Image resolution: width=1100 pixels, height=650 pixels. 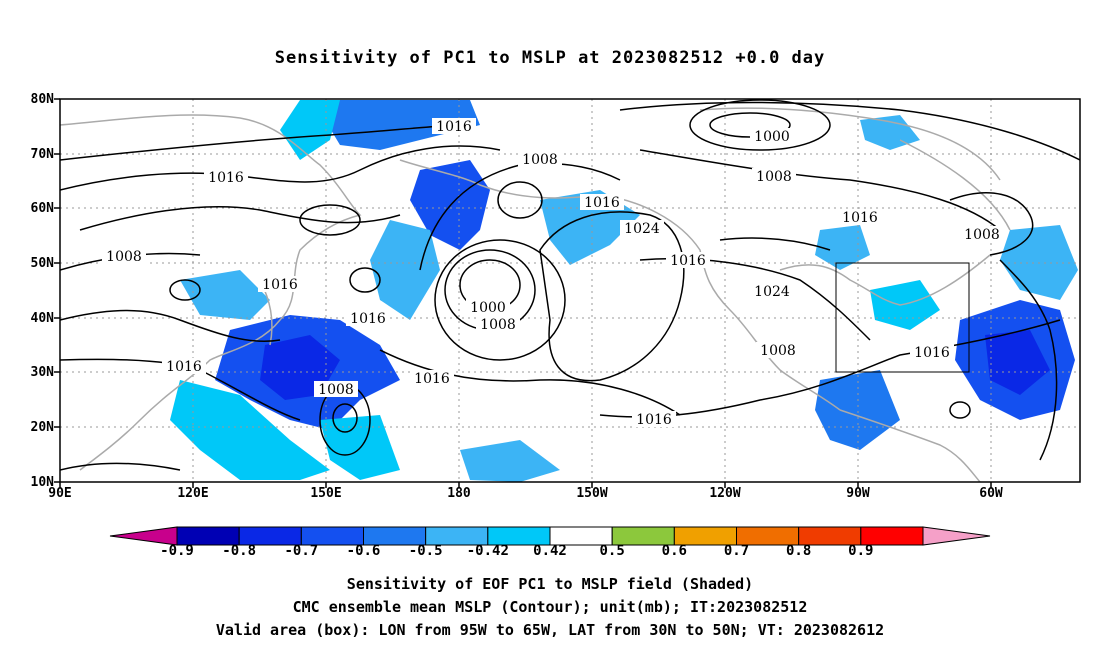 I want to click on lat-label-40n: 40N, so click(x=42, y=318).